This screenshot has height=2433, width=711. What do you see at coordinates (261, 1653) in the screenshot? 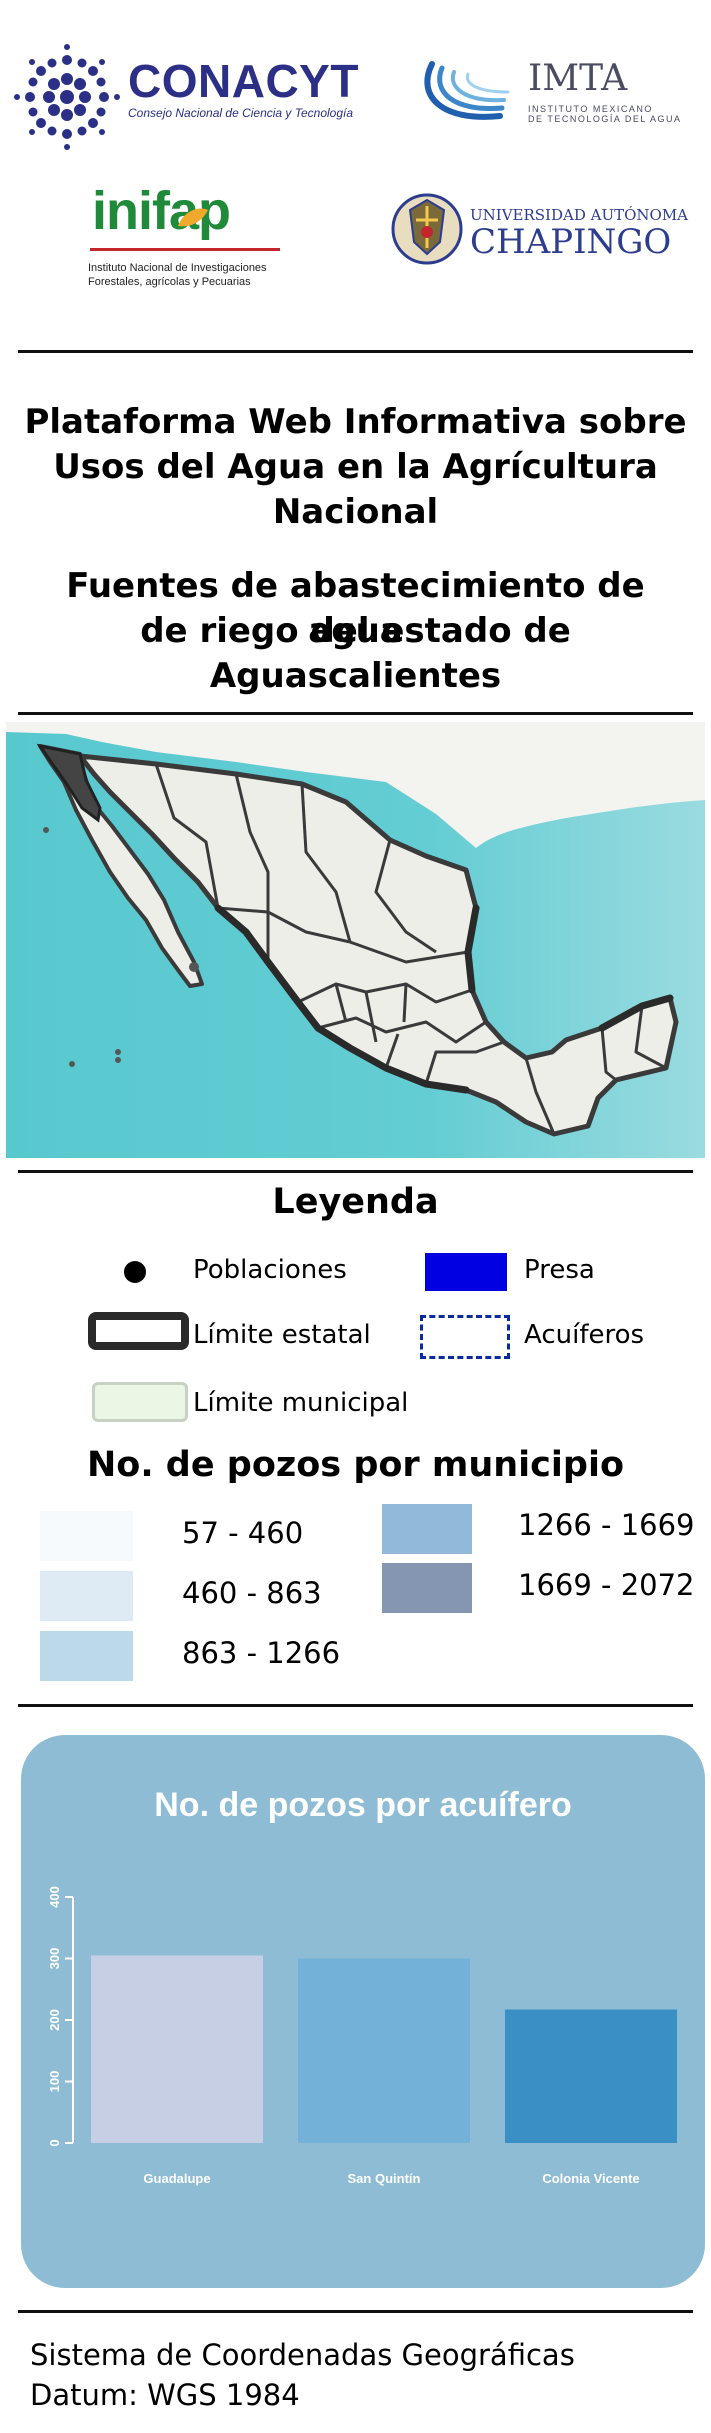
I see `range-label-3: 863 - 1266` at bounding box center [261, 1653].